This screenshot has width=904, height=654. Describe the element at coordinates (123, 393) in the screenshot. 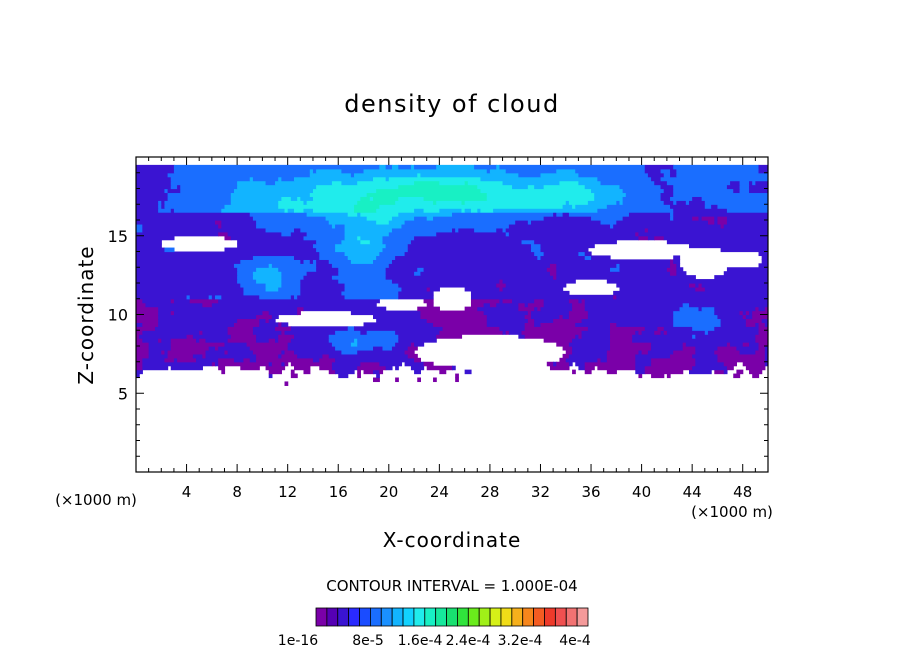

I see `y-tick-label: 5` at that location.